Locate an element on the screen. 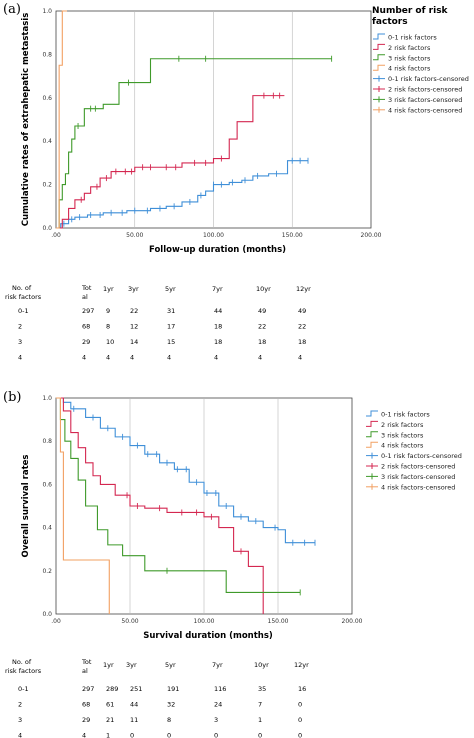  chart-a-series-2-line is located at coordinates (194, 143).